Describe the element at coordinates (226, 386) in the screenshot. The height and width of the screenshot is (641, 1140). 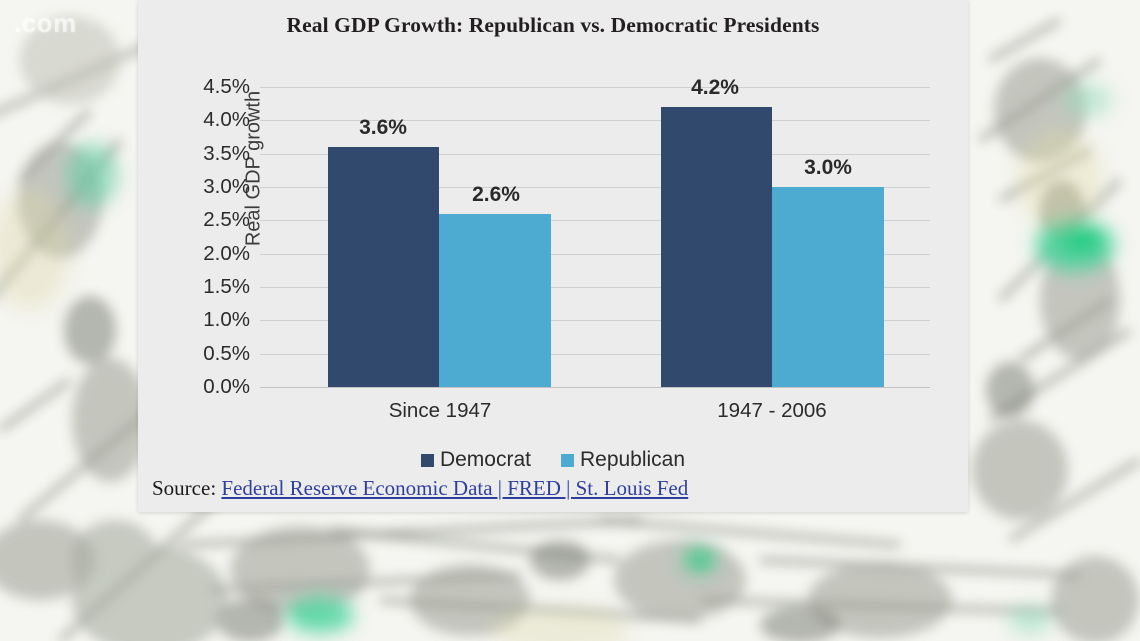
I see `y-tick-label: 0.0%` at that location.